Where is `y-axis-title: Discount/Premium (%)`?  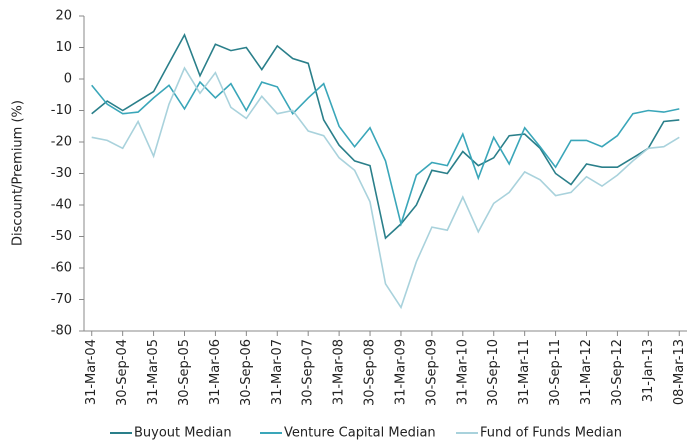
y-axis-title: Discount/Premium (%) is located at coordinates (18, 173).